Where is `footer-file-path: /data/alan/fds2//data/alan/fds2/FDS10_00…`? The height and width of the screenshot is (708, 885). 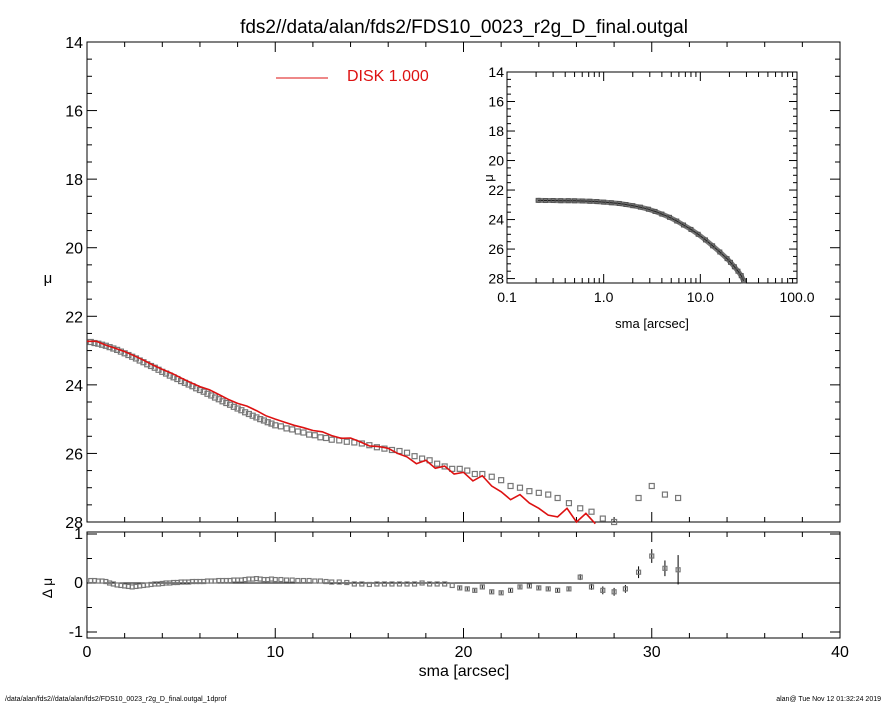
footer-file-path: /data/alan/fds2//data/alan/fds2/FDS10_00… is located at coordinates (116, 699).